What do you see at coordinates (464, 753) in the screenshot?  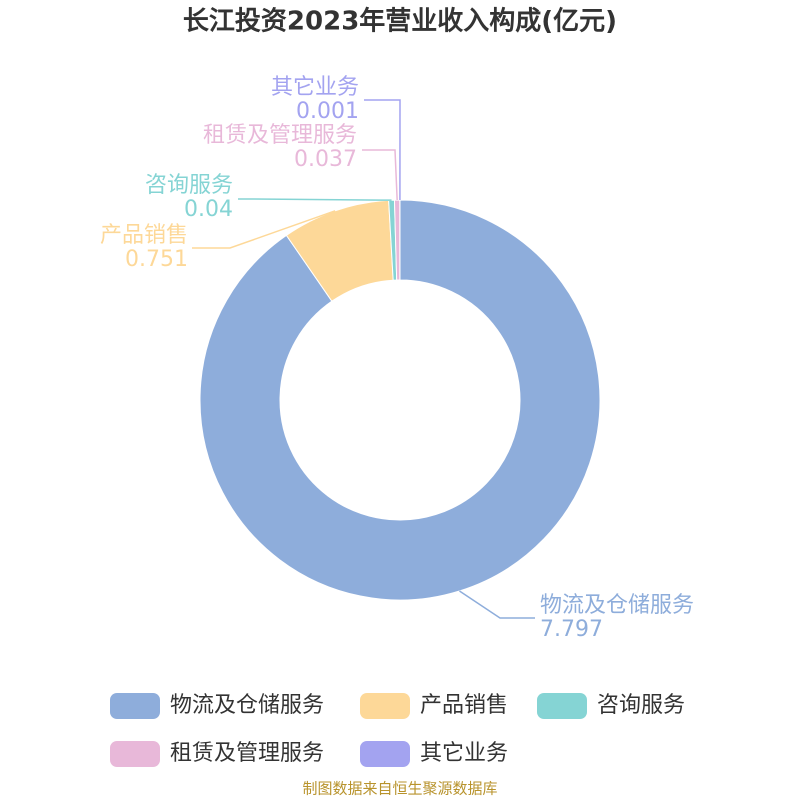 I see `legend-label: 其它业务` at bounding box center [464, 753].